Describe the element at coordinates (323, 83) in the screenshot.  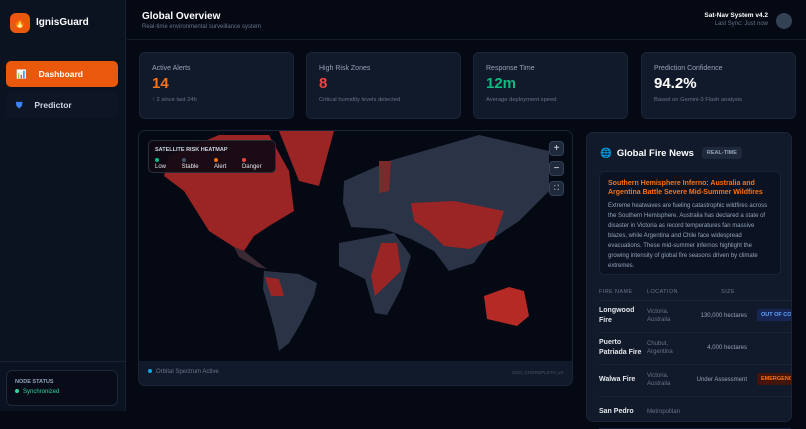
I see `stat-value: 8` at that location.